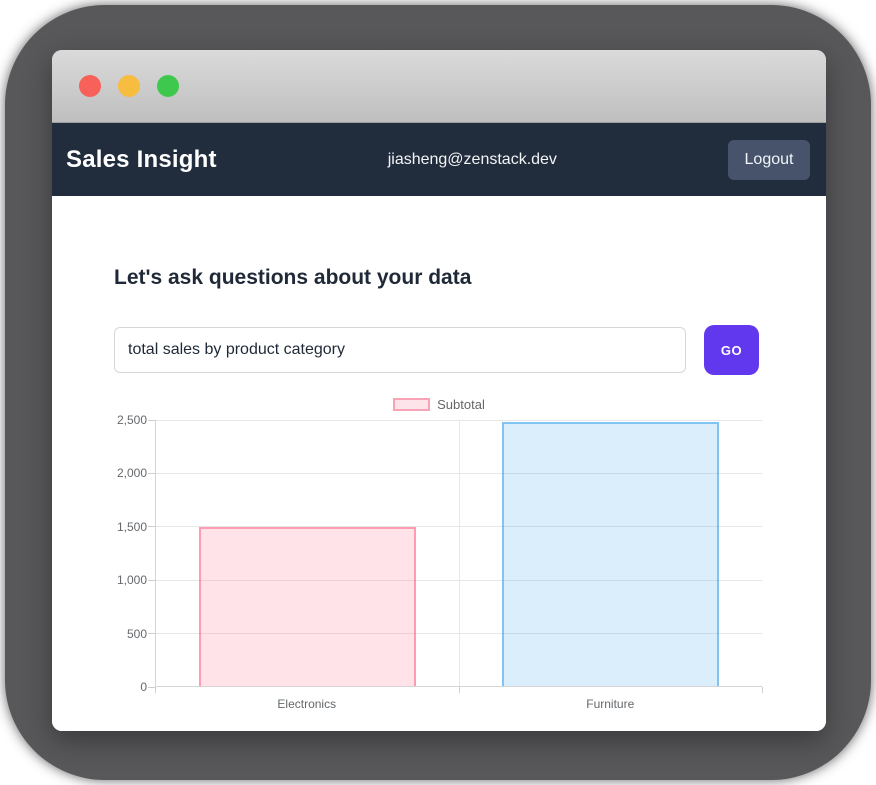 Image resolution: width=876 pixels, height=785 pixels. I want to click on user-email: jiasheng@zenstack.dev, so click(472, 159).